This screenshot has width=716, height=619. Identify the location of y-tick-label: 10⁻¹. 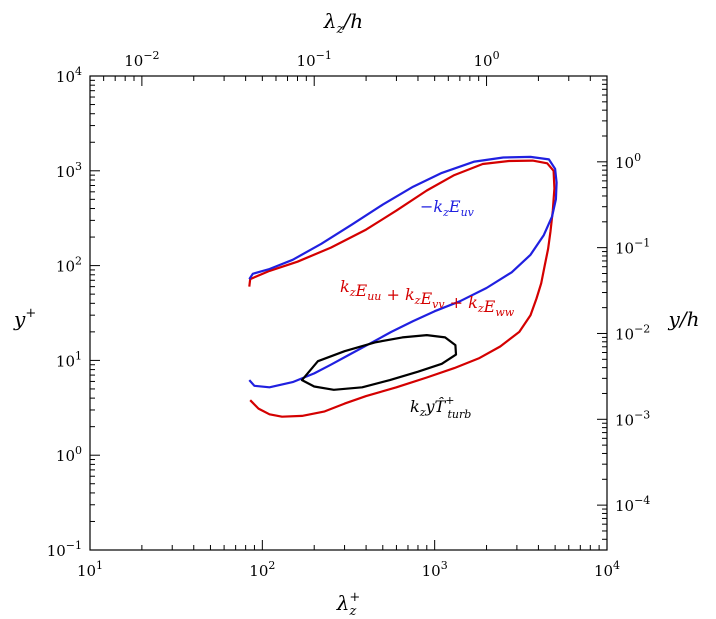
(64, 549).